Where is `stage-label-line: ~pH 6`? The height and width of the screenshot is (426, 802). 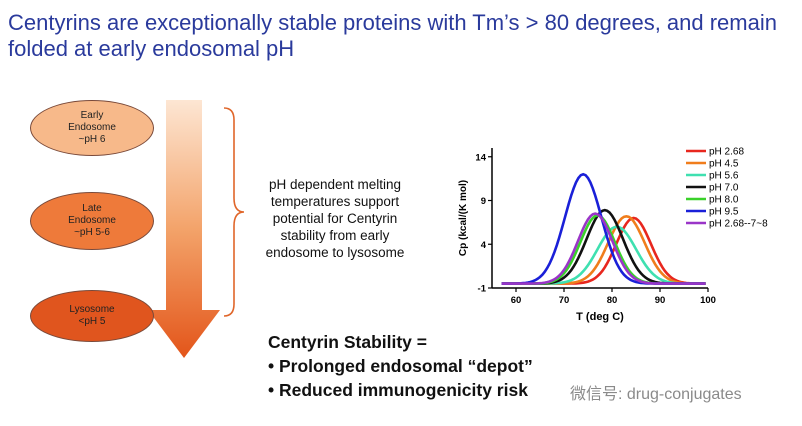
stage-label-line: ~pH 6 is located at coordinates (92, 139).